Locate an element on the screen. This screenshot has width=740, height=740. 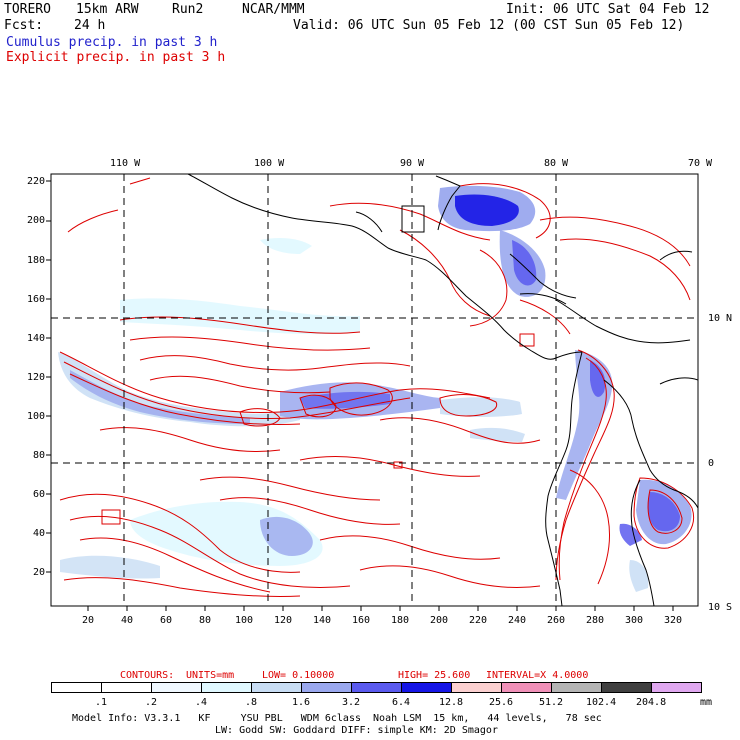
y-tick-label: 200 is located at coordinates (36, 220).